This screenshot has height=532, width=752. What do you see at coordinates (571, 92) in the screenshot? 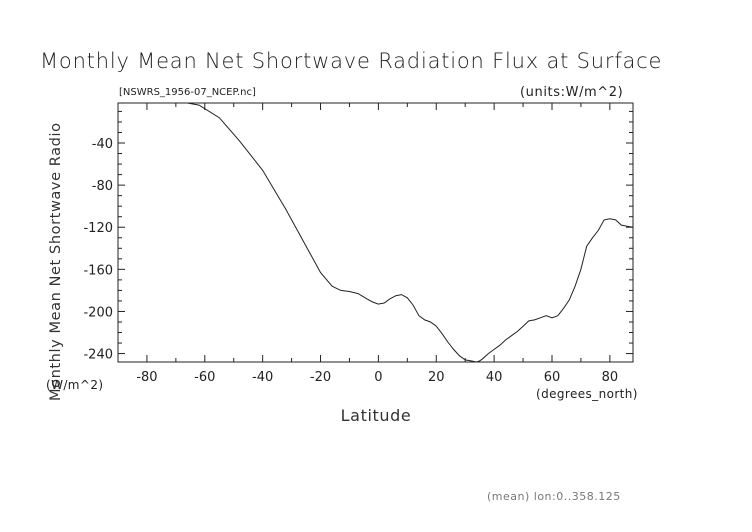
I see `units-label: (units:W/m^2)` at bounding box center [571, 92].